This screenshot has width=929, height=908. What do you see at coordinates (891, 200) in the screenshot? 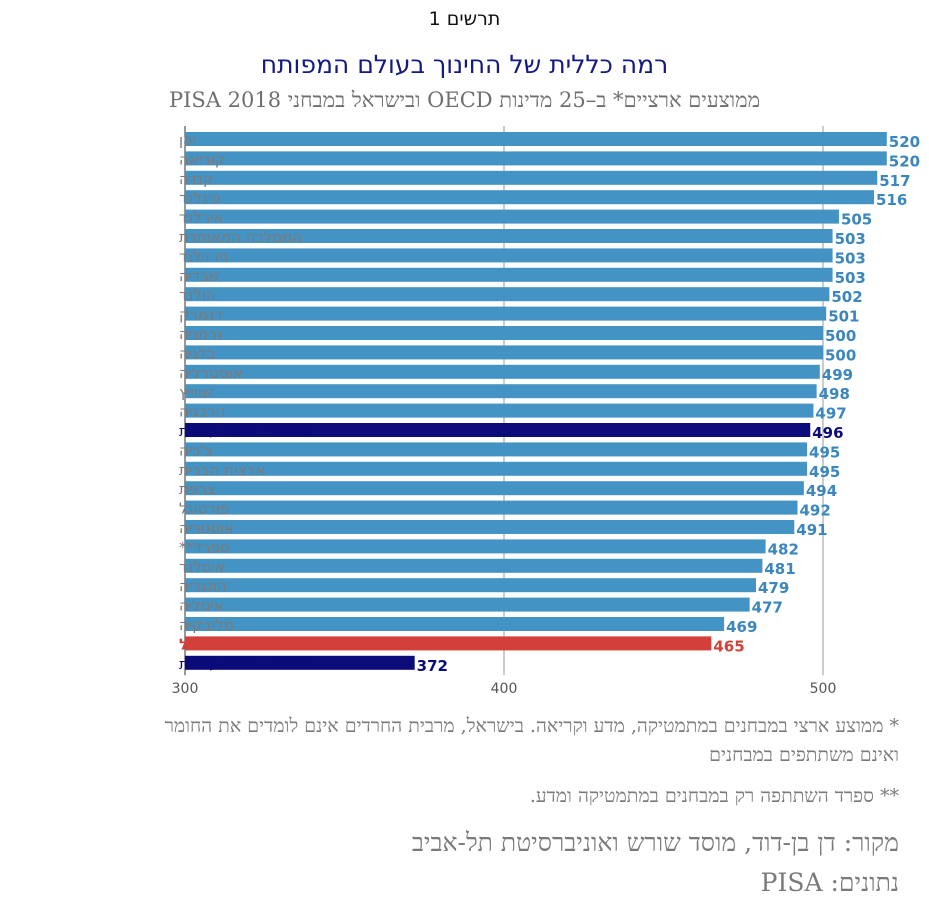
I see `value-label: 516` at bounding box center [891, 200].